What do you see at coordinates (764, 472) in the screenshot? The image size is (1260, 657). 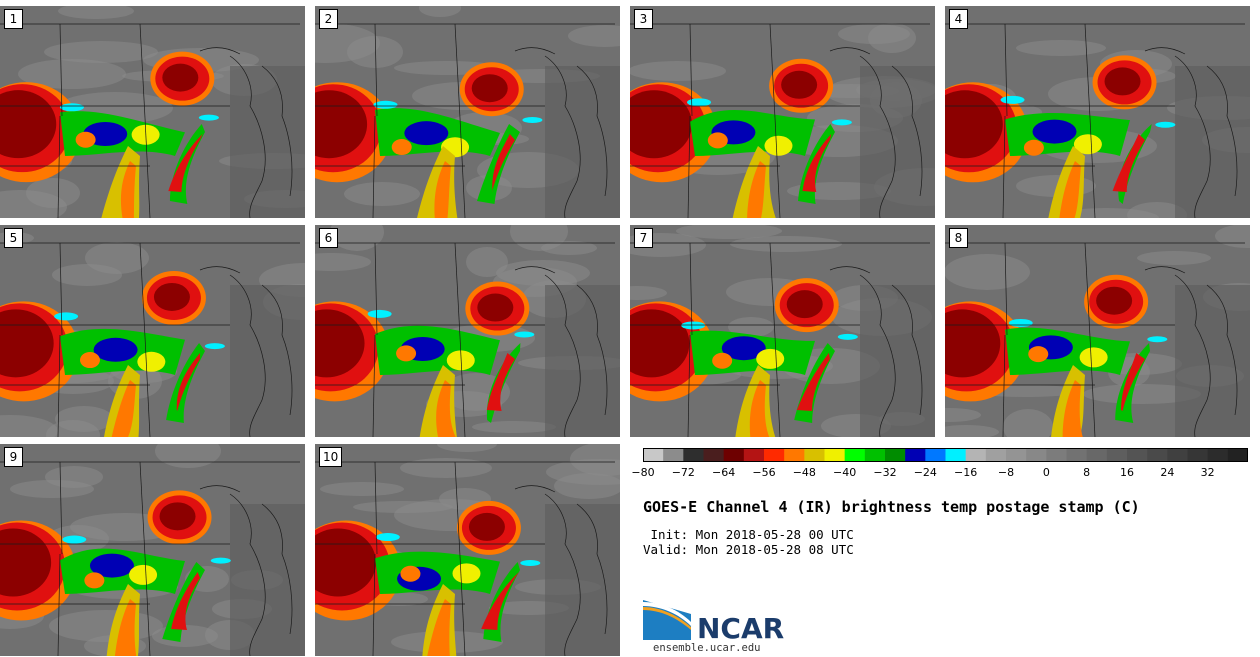 I see `colorbar-tick-label: −56` at bounding box center [764, 472].